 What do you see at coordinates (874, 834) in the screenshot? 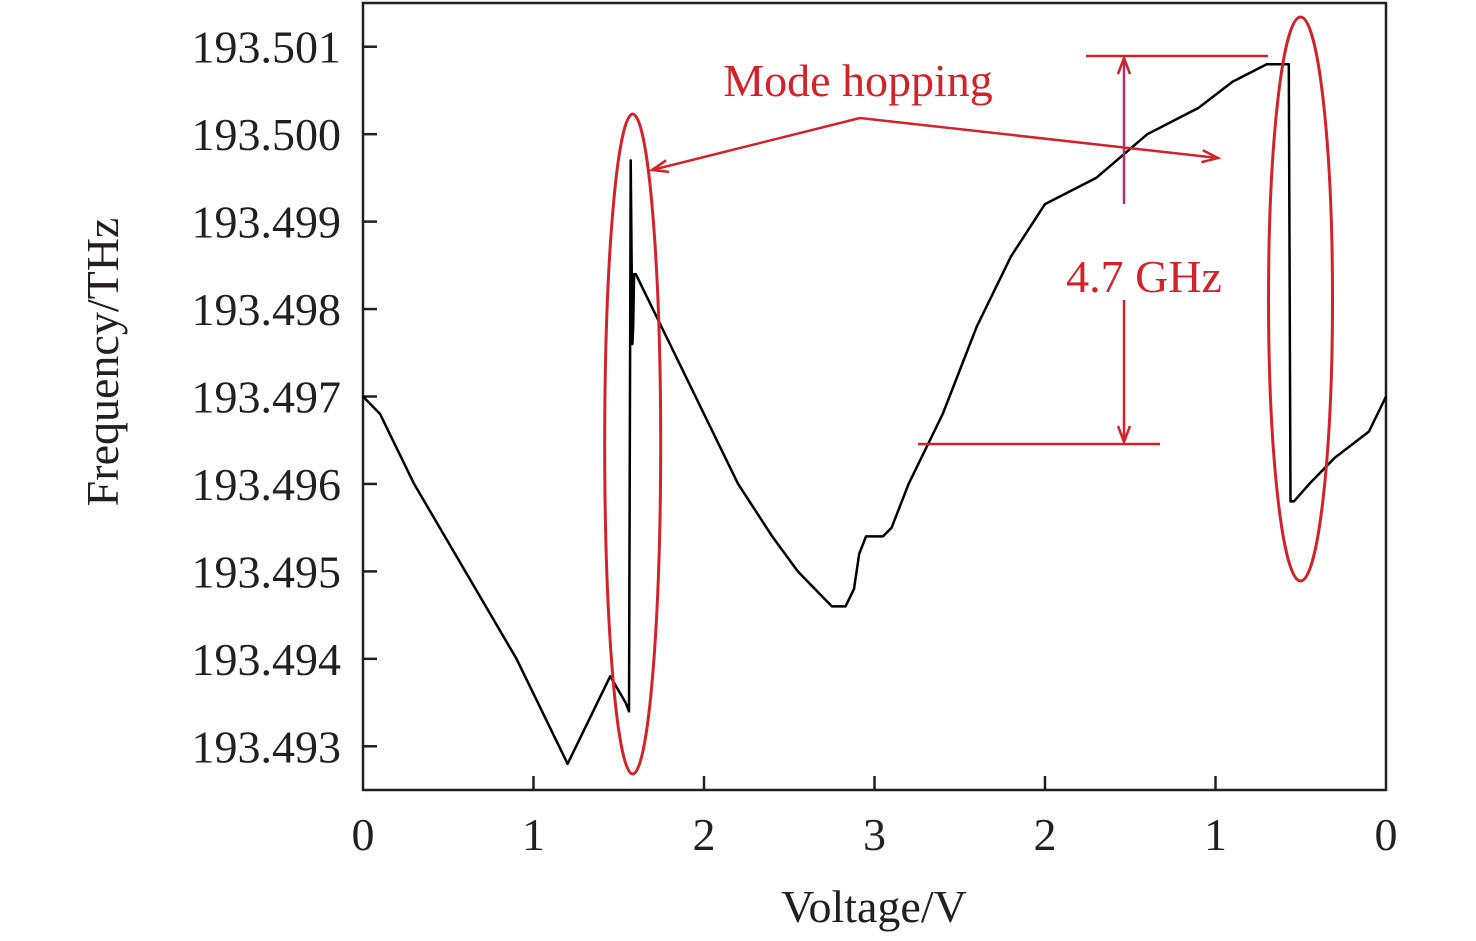
I see `x-tick-label: 3` at bounding box center [874, 834].